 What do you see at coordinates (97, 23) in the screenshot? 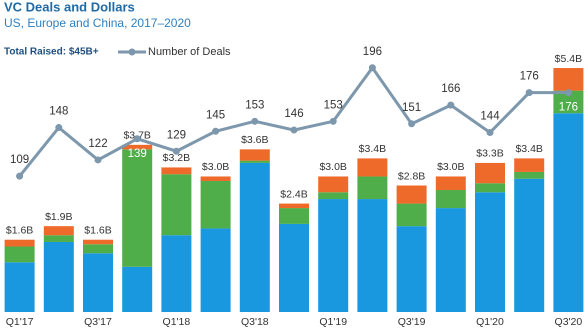
I see `chart-subtitle: US, Europe and China, 2017–2020` at bounding box center [97, 23].